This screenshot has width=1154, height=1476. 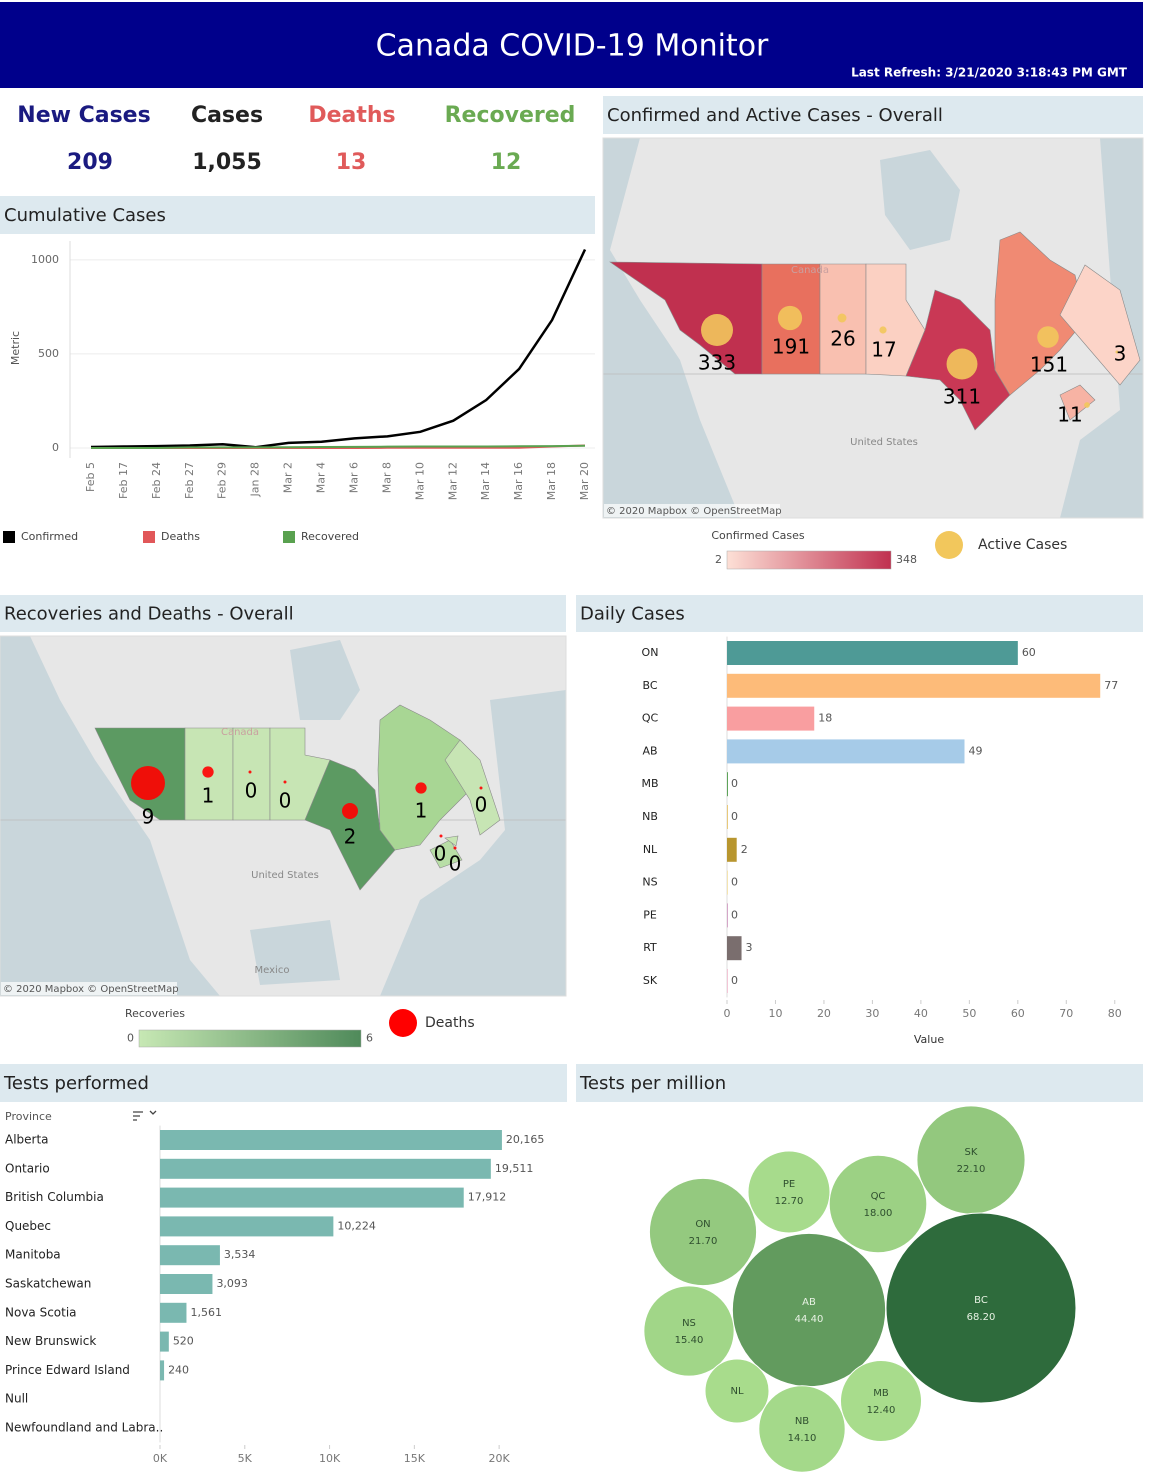 I want to click on legend-gradient, so click(x=809, y=560).